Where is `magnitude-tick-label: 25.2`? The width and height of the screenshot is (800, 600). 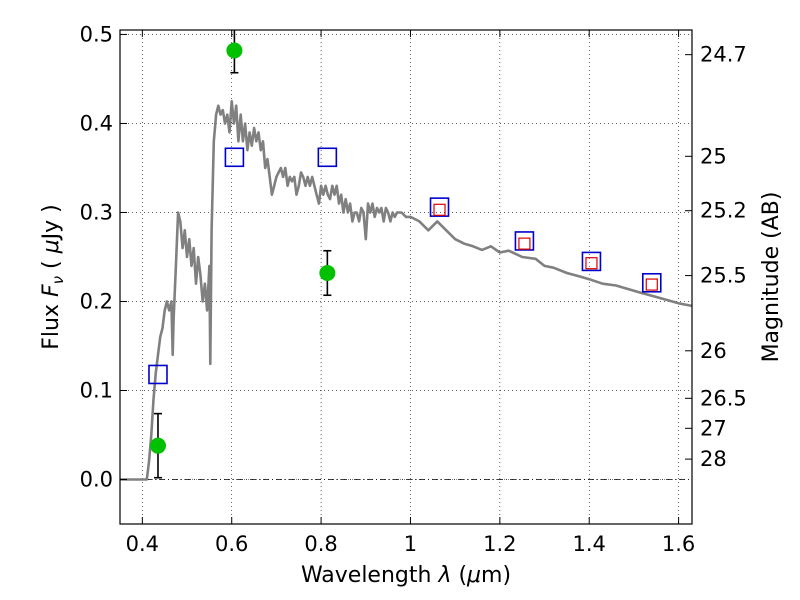
magnitude-tick-label: 25.2 is located at coordinates (723, 211).